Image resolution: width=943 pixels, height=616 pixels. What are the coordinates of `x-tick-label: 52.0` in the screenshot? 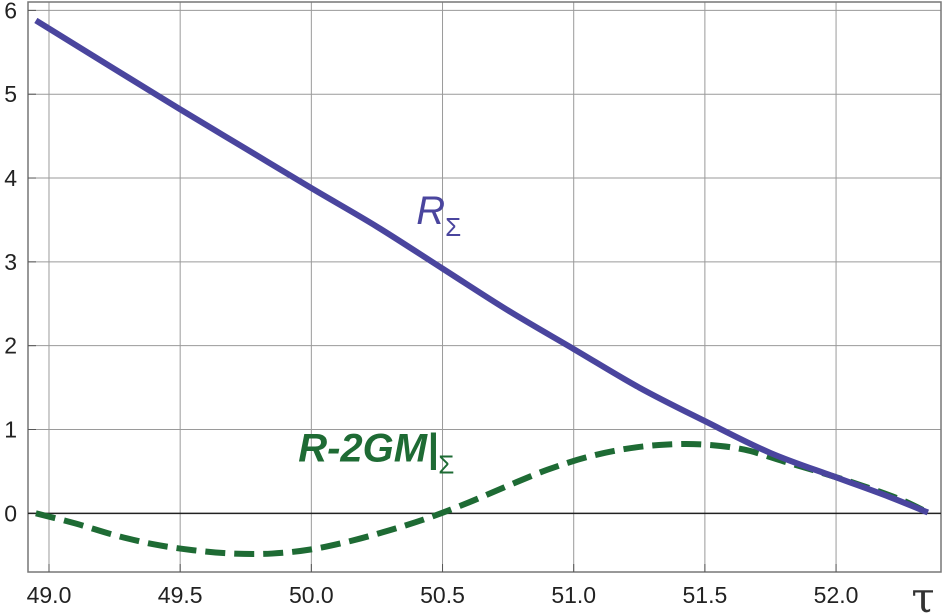 It's located at (836, 595).